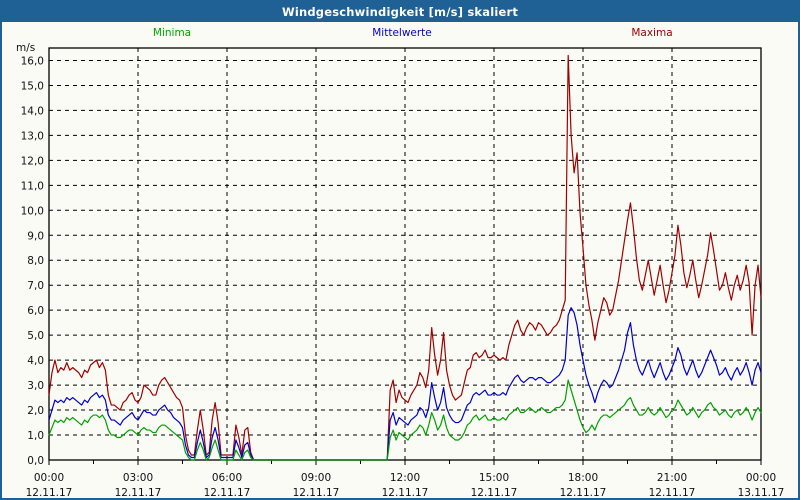  Describe the element at coordinates (672, 478) in the screenshot. I see `x-tick-time: 21:00` at that location.